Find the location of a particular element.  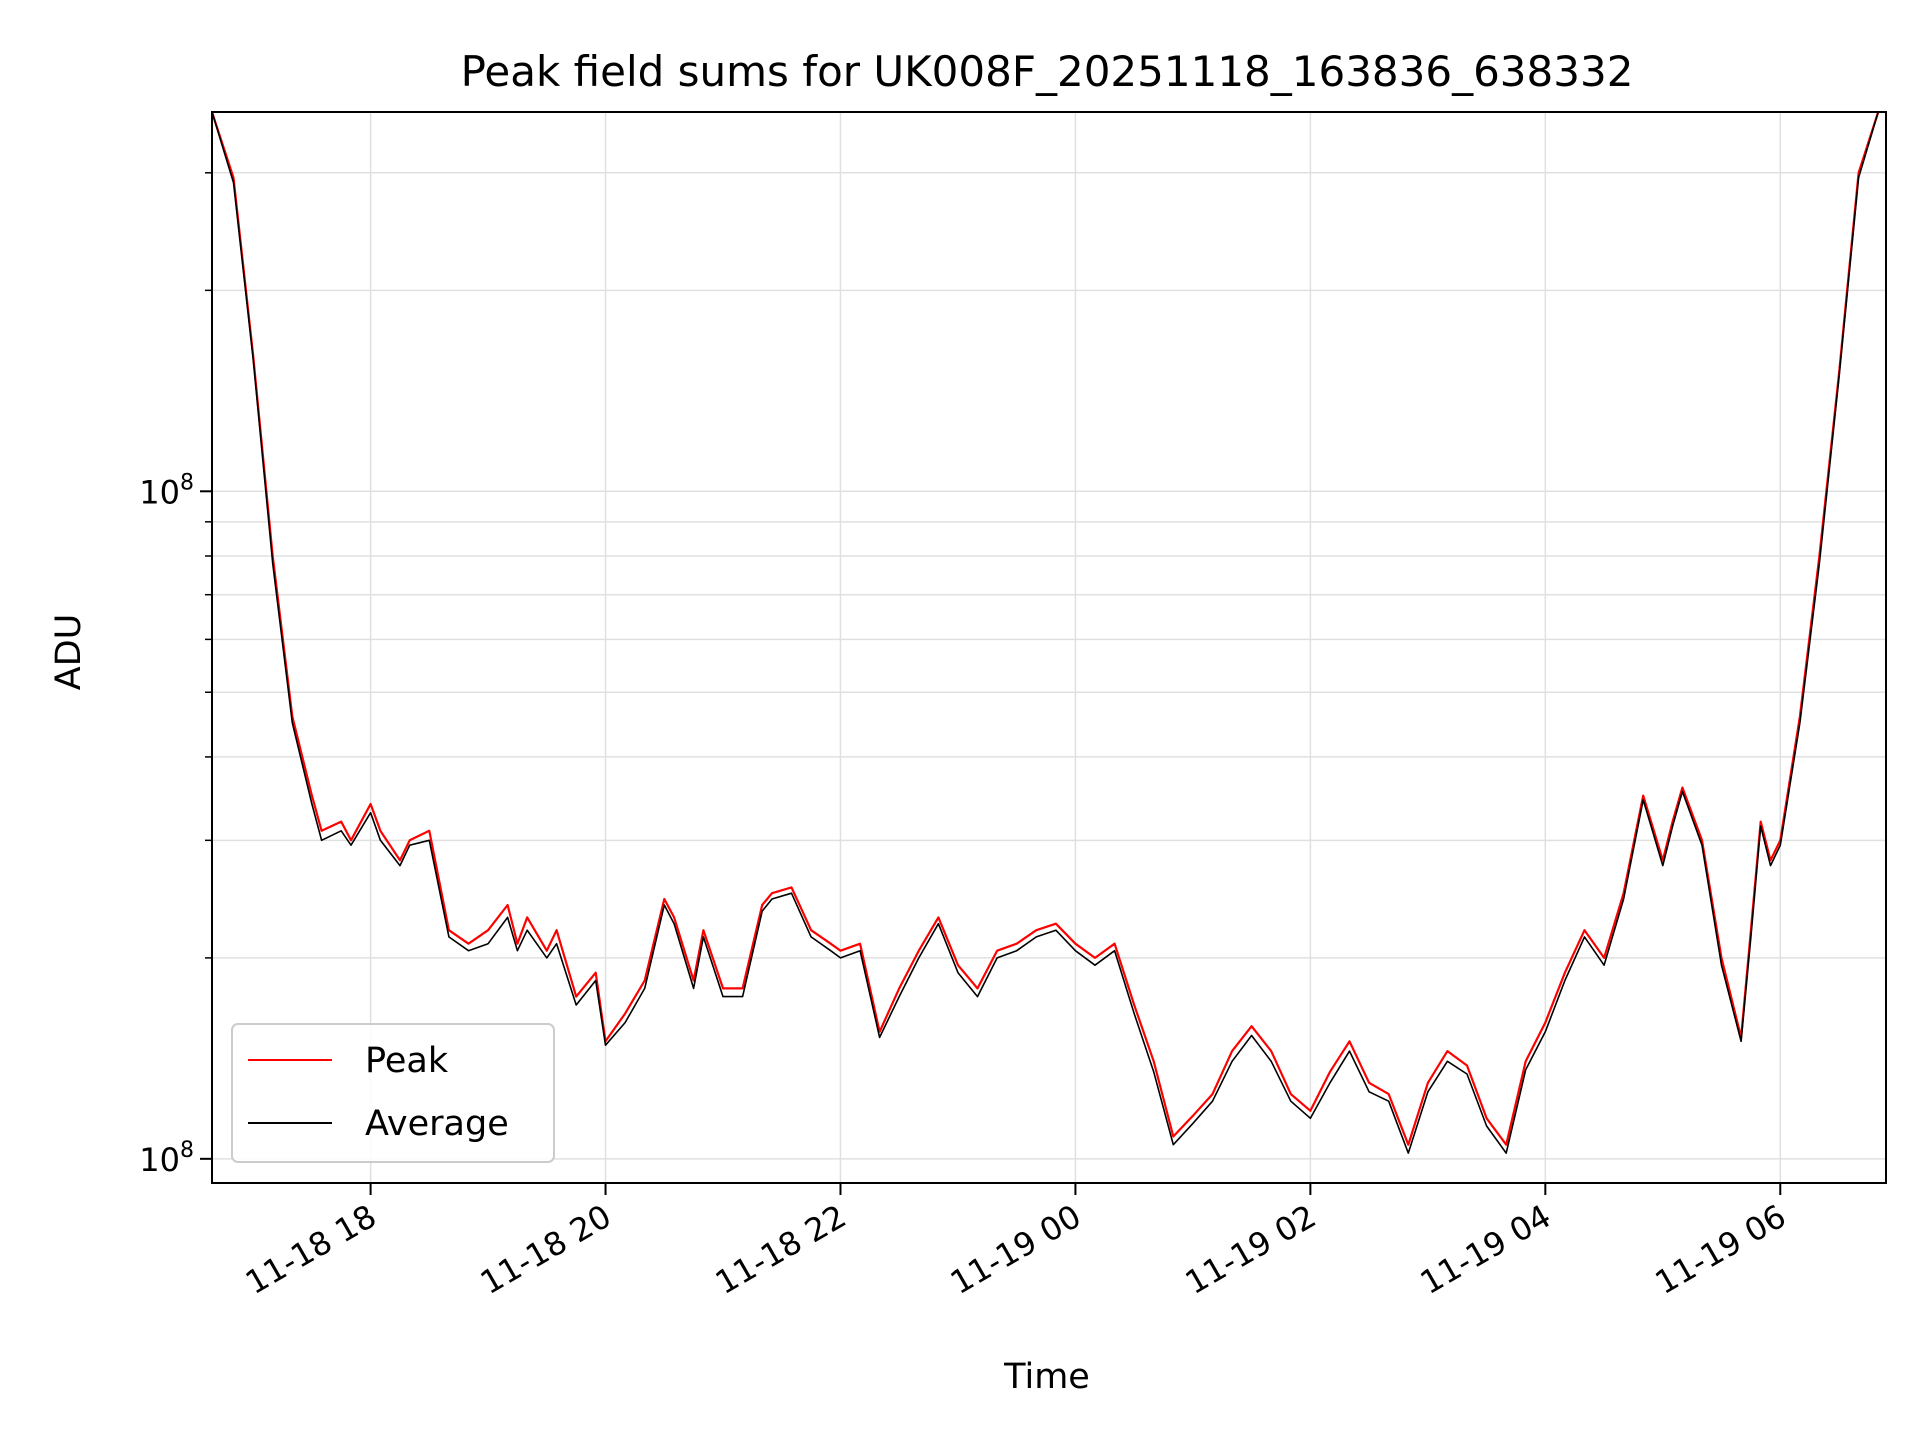

legend-label-peak: Peak is located at coordinates (407, 1061).